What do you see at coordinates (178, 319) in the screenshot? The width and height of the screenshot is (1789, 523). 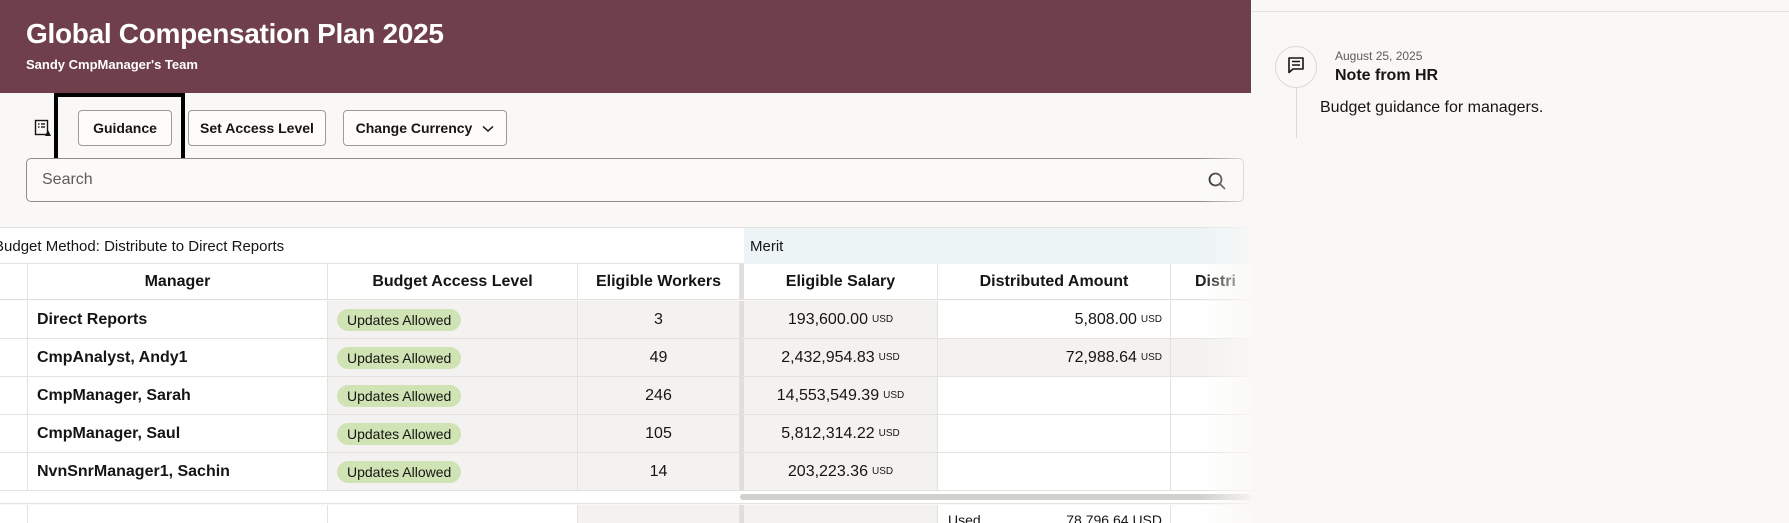 I see `manager-name: Direct Reports` at bounding box center [178, 319].